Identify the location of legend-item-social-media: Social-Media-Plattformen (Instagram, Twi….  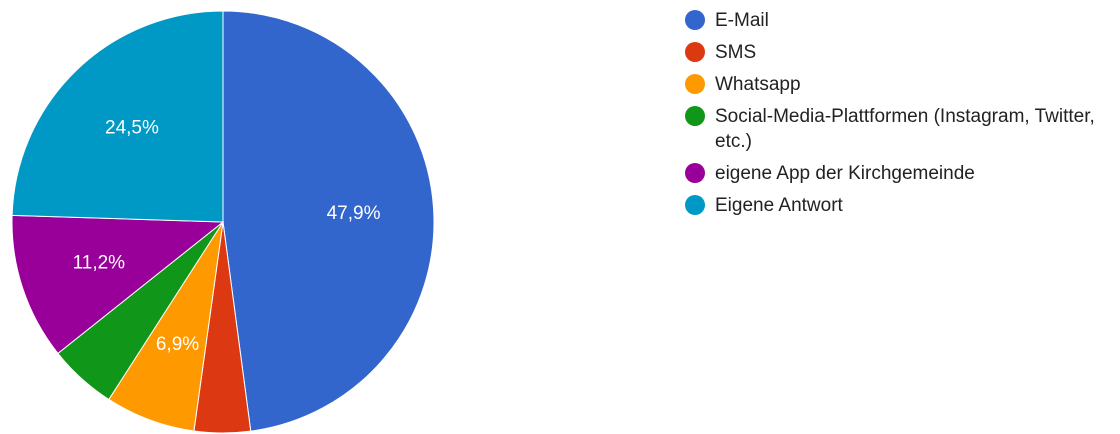
(900, 129).